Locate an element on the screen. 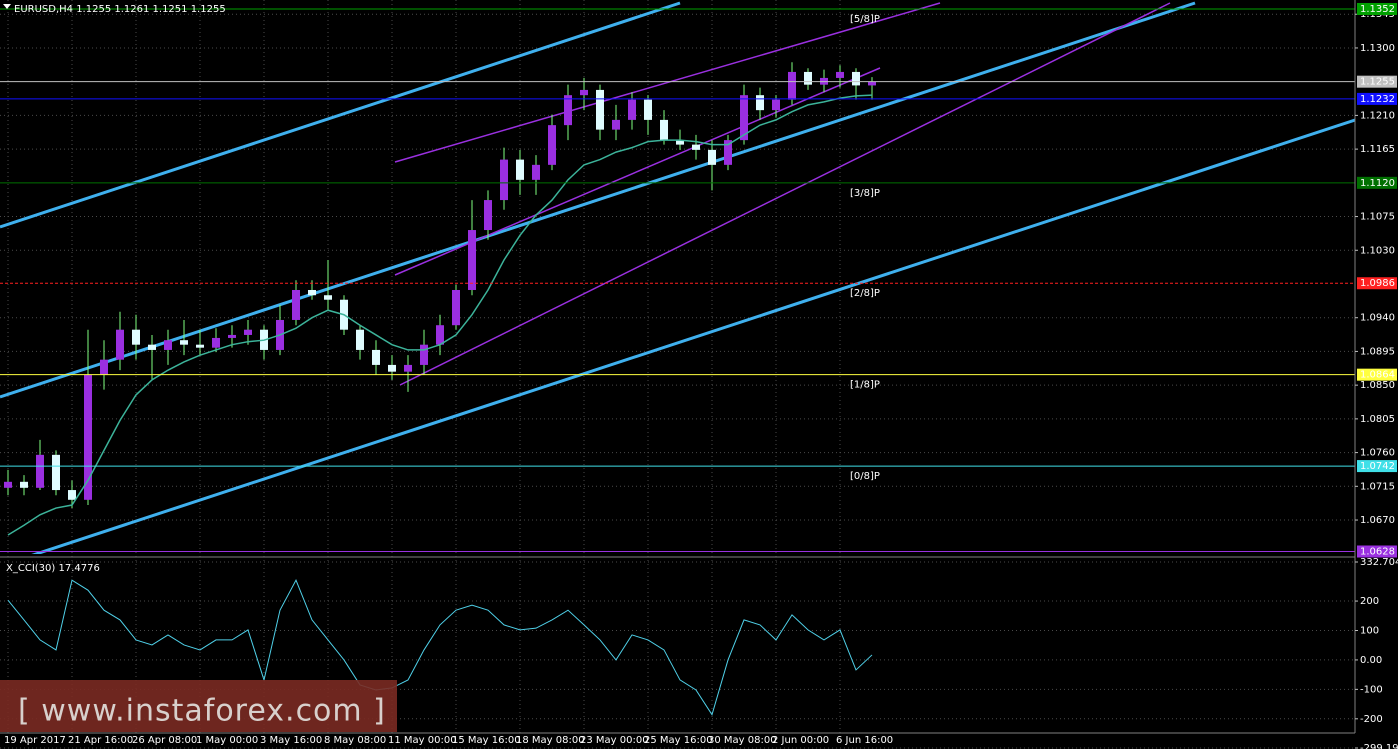 The height and width of the screenshot is (749, 1398). x-tick-label: 23 May 00:00 is located at coordinates (614, 740).